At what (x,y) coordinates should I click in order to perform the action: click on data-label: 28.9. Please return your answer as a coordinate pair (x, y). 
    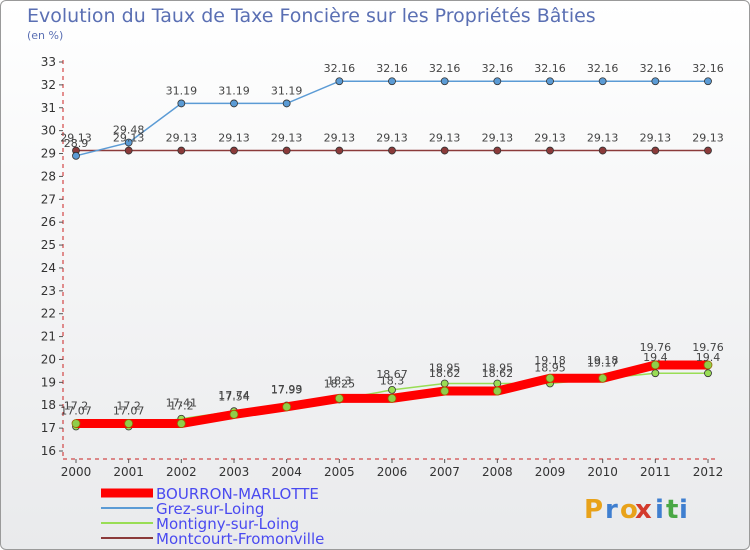
    Looking at the image, I should click on (76, 143).